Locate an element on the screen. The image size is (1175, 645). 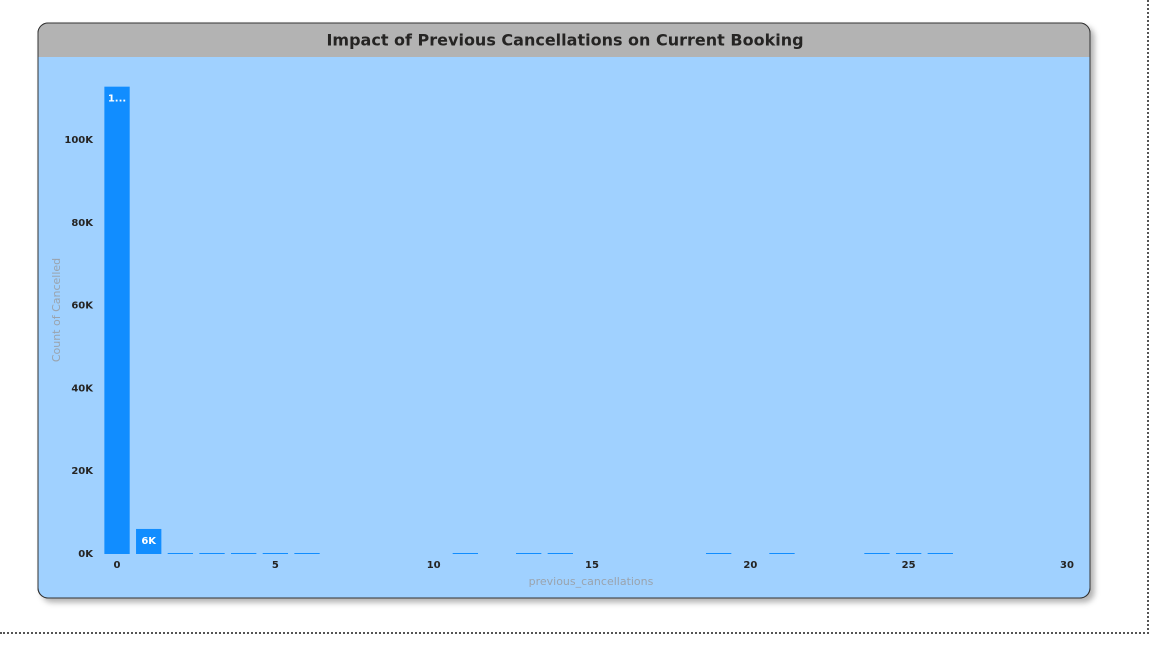
data-label: 6K is located at coordinates (149, 541).